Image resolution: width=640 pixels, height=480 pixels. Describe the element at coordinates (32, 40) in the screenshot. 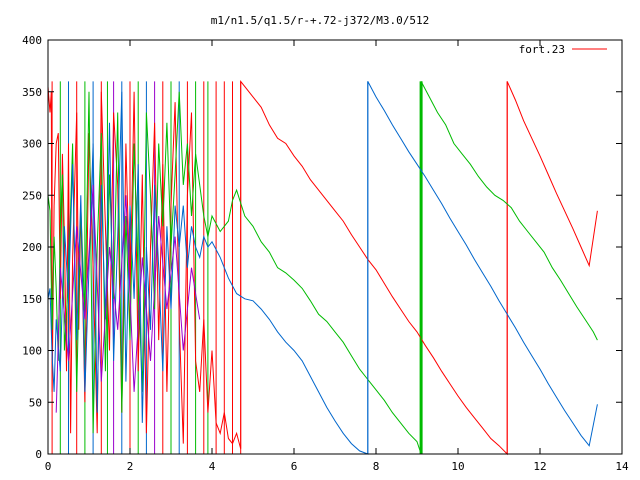

I see `y-tick-label: 400` at that location.